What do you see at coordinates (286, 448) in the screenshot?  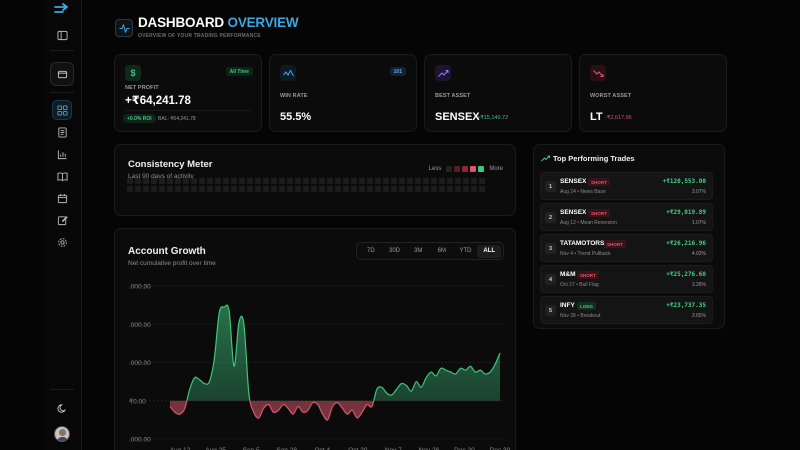 I see `x-tick-label: Sep 28` at bounding box center [286, 448].